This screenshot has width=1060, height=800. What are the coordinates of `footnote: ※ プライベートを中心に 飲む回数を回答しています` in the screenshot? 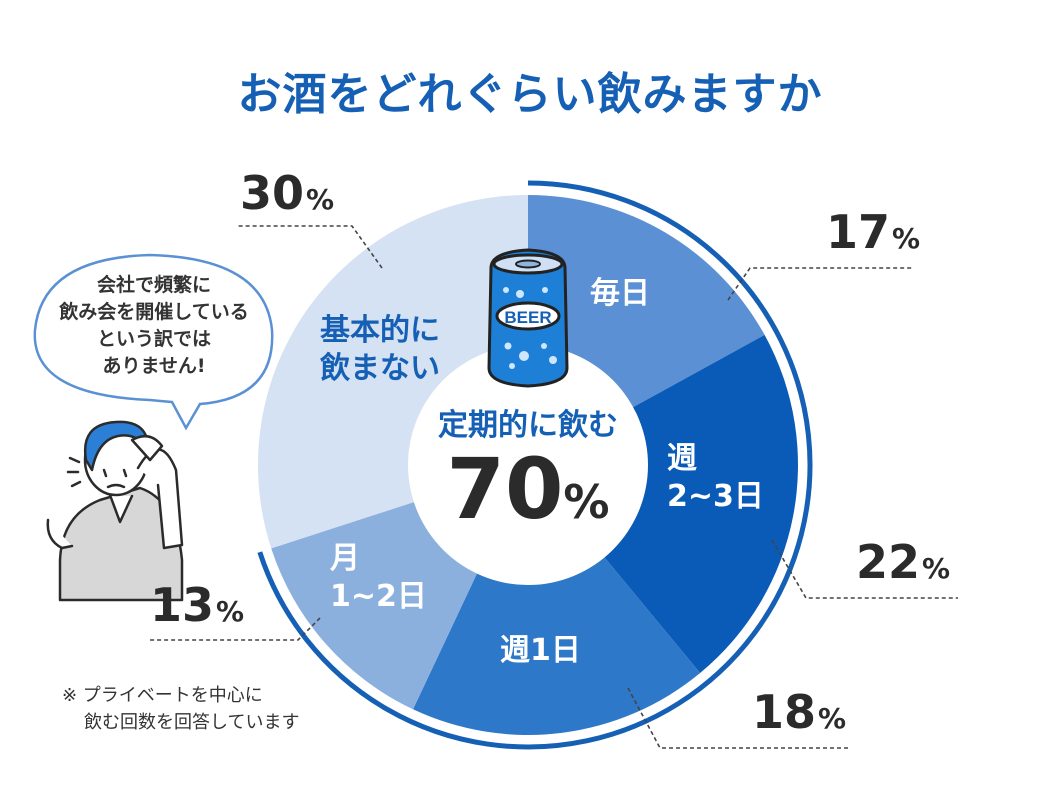 It's located at (181, 709).